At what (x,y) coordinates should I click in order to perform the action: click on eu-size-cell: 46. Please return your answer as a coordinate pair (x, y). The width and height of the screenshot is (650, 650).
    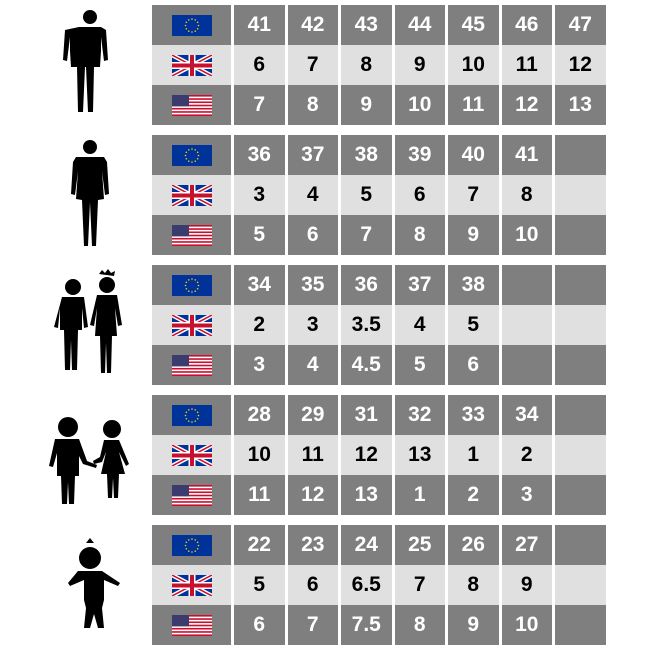
    Looking at the image, I should click on (526, 25).